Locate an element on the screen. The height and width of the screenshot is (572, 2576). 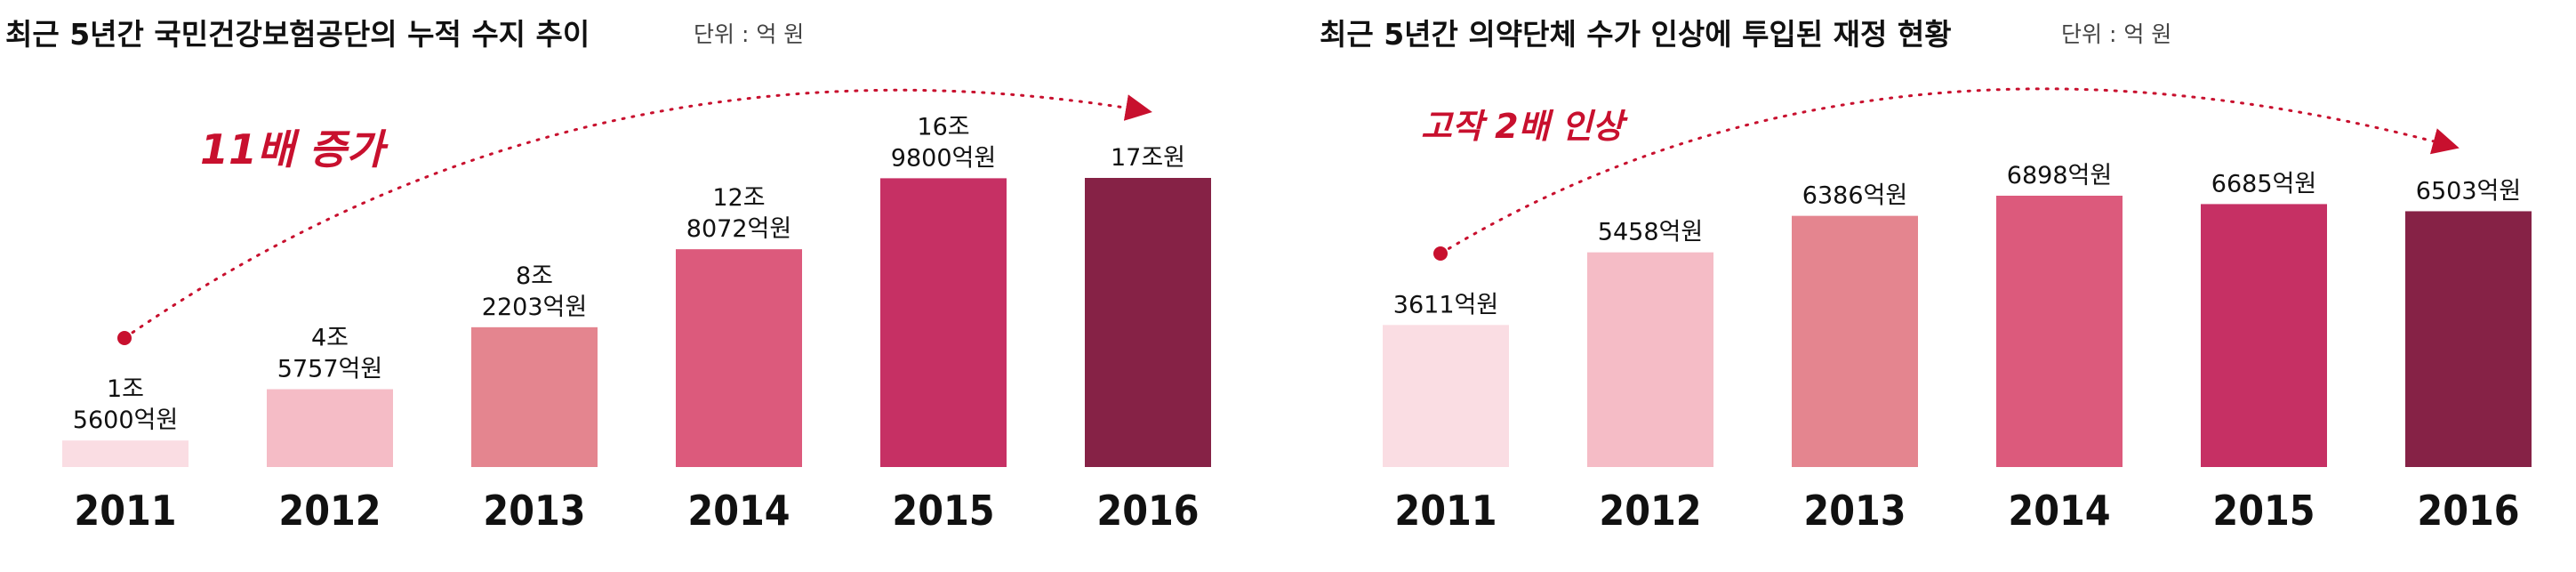
bar-value-label: 12조 is located at coordinates (738, 198).